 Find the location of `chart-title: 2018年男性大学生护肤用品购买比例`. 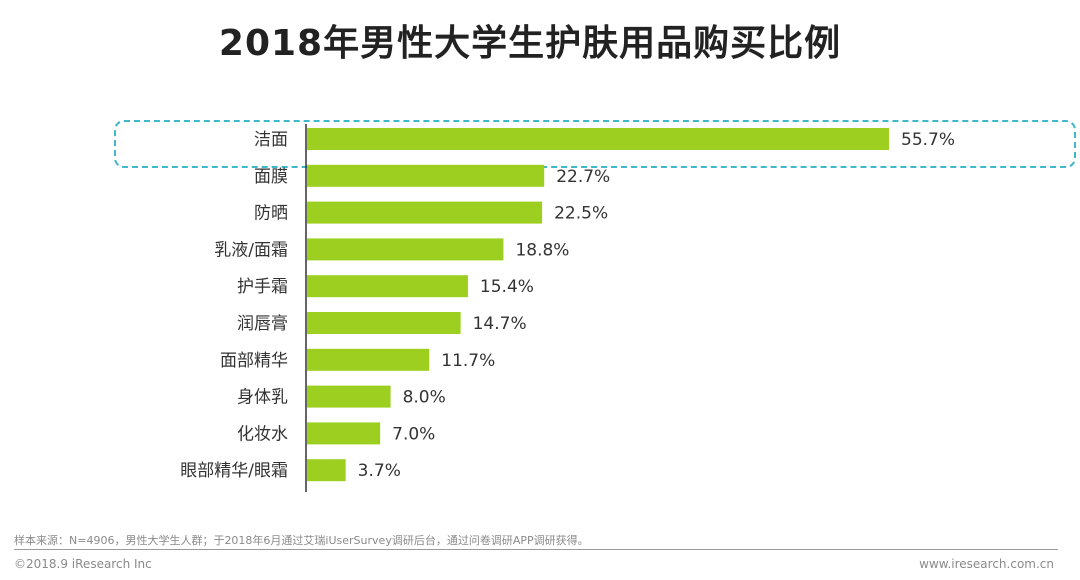

chart-title: 2018年男性大学生护肤用品购买比例 is located at coordinates (530, 43).